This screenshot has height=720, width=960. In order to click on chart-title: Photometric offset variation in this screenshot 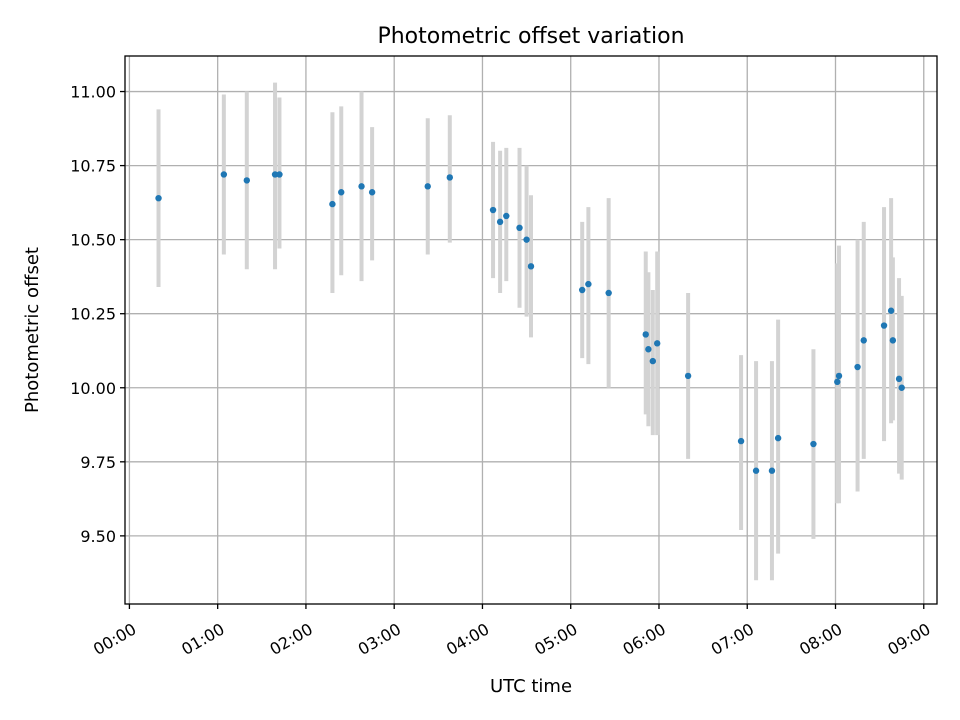, I will do `click(530, 36)`.